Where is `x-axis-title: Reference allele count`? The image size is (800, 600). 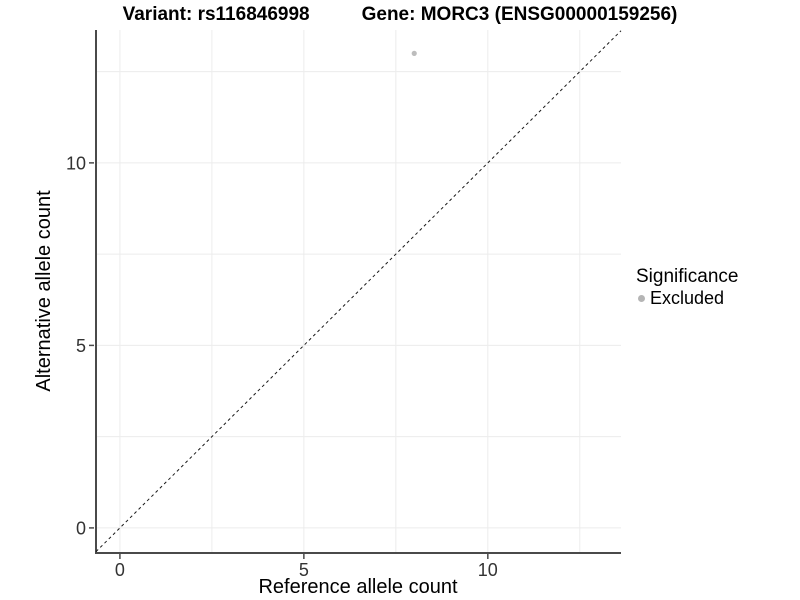 x-axis-title: Reference allele count is located at coordinates (357, 587).